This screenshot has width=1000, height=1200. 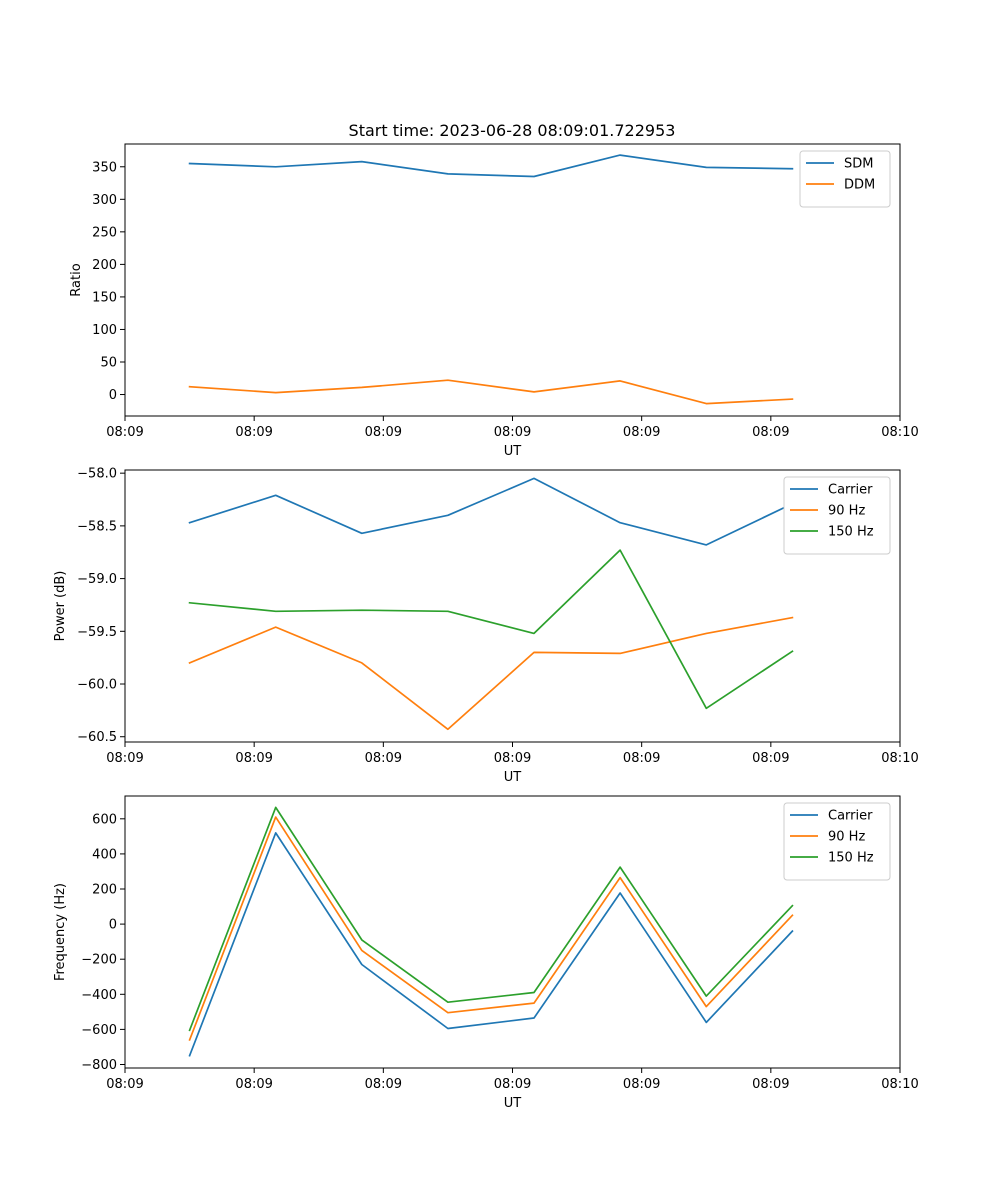 I want to click on y-tick-label: −58.5, so click(x=97, y=526).